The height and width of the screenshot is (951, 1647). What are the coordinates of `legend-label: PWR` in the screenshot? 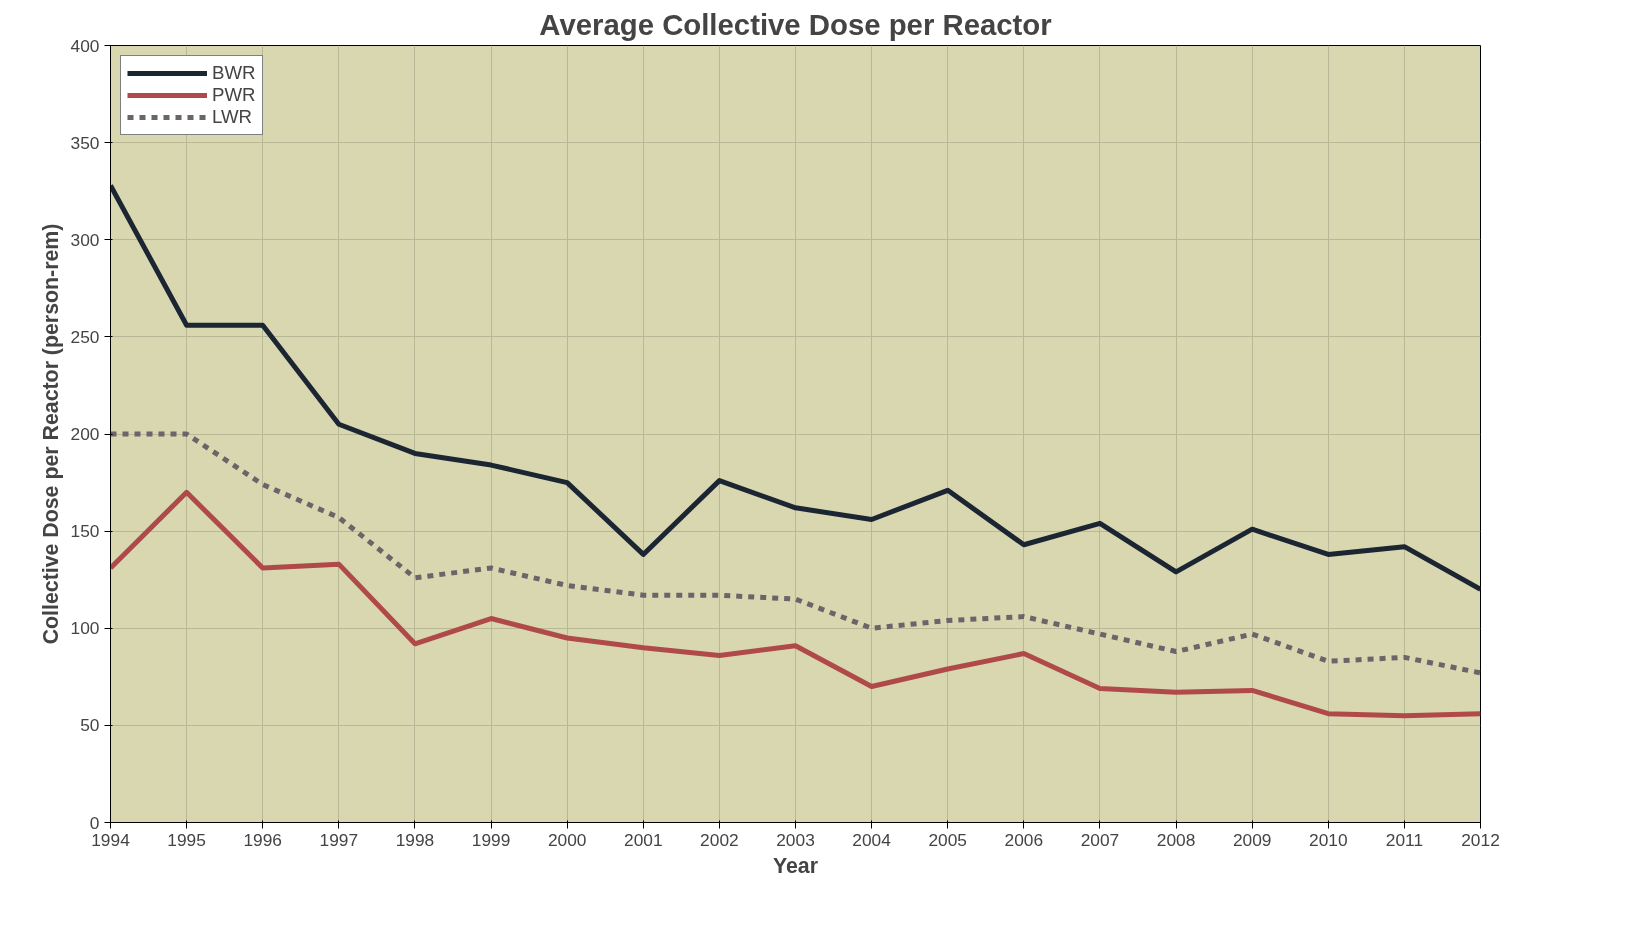 It's located at (234, 95).